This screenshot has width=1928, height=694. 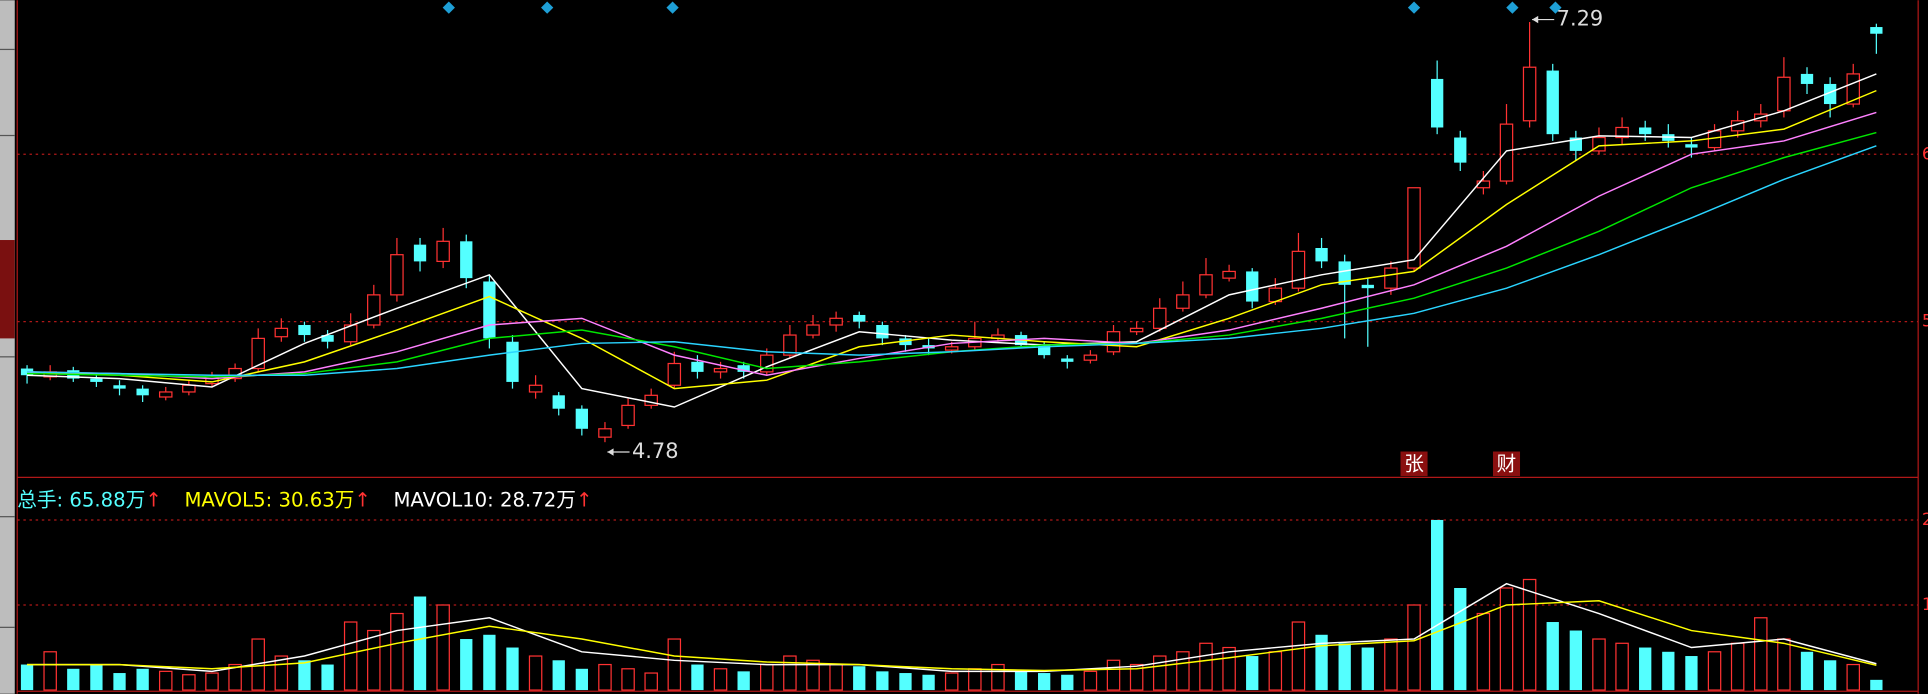 I want to click on annotation-label: 4.78, so click(x=655, y=451).